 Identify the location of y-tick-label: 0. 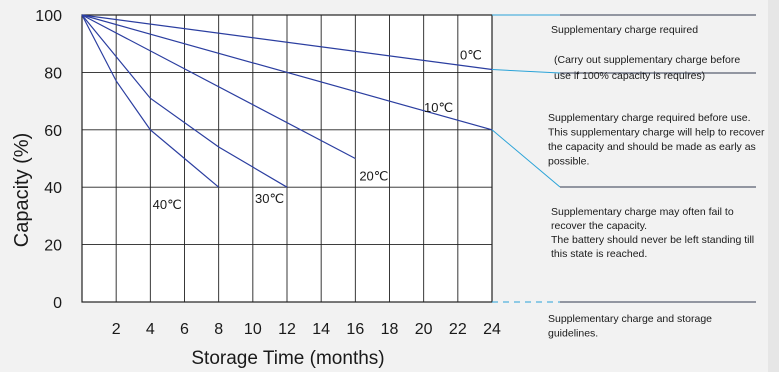
(57, 303).